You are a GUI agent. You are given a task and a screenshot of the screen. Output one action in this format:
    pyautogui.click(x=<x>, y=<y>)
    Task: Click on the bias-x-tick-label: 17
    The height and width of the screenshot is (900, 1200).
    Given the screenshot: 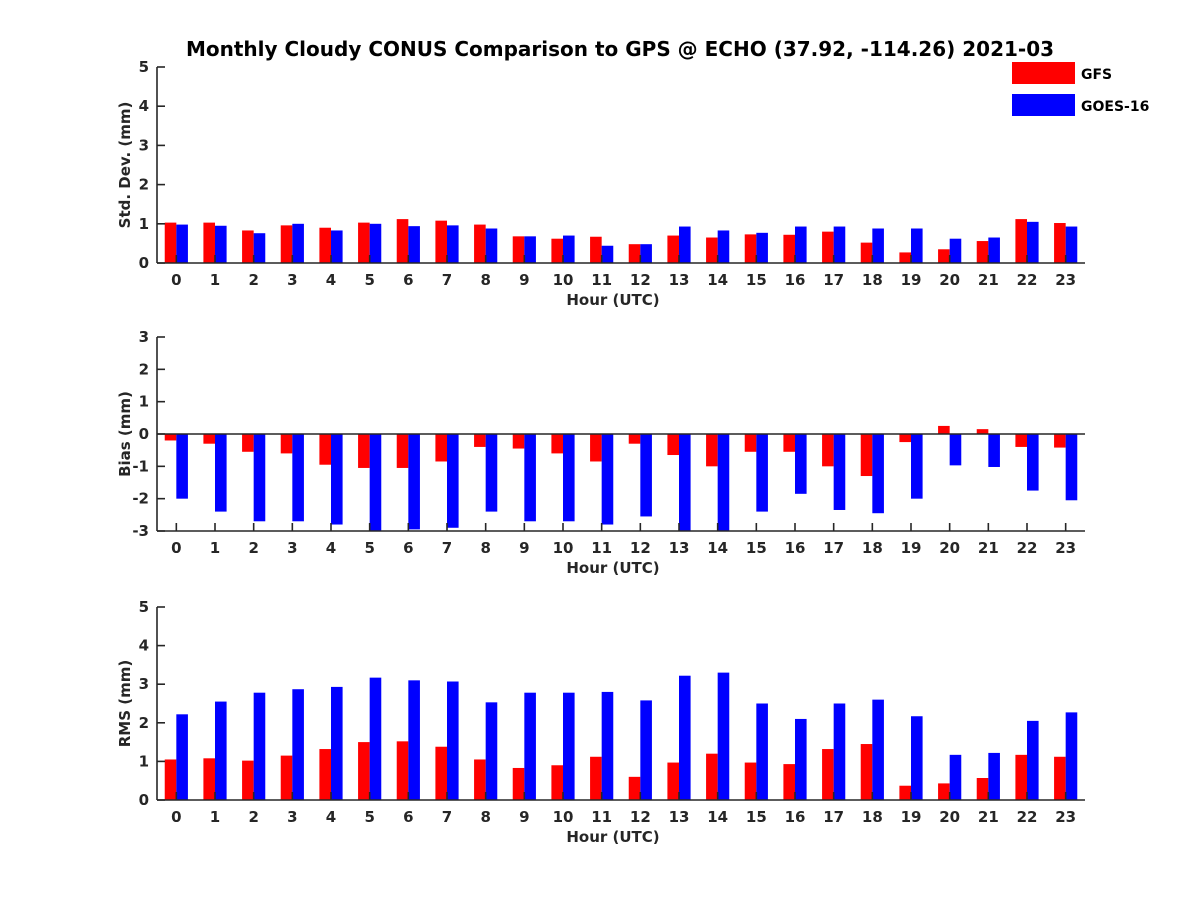 What is the action you would take?
    pyautogui.click(x=833, y=548)
    